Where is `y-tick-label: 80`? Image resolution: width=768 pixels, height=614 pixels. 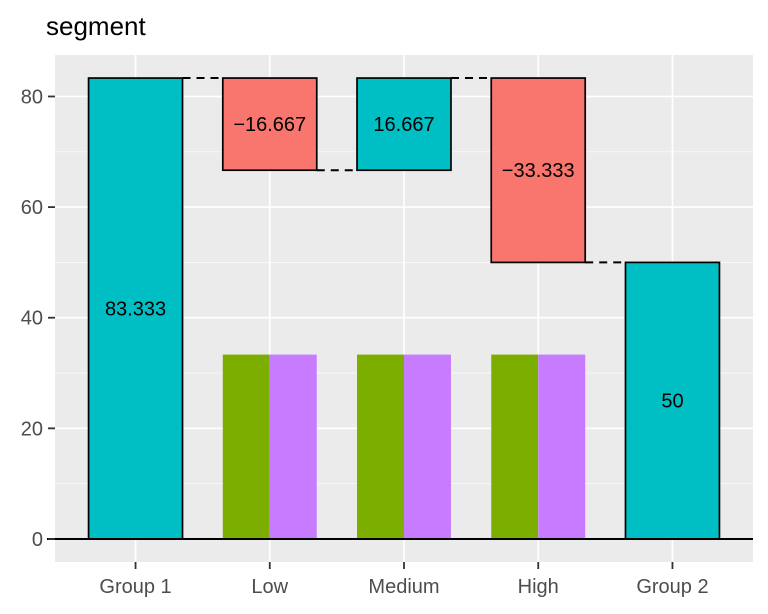
y-tick-label: 80 is located at coordinates (32, 97).